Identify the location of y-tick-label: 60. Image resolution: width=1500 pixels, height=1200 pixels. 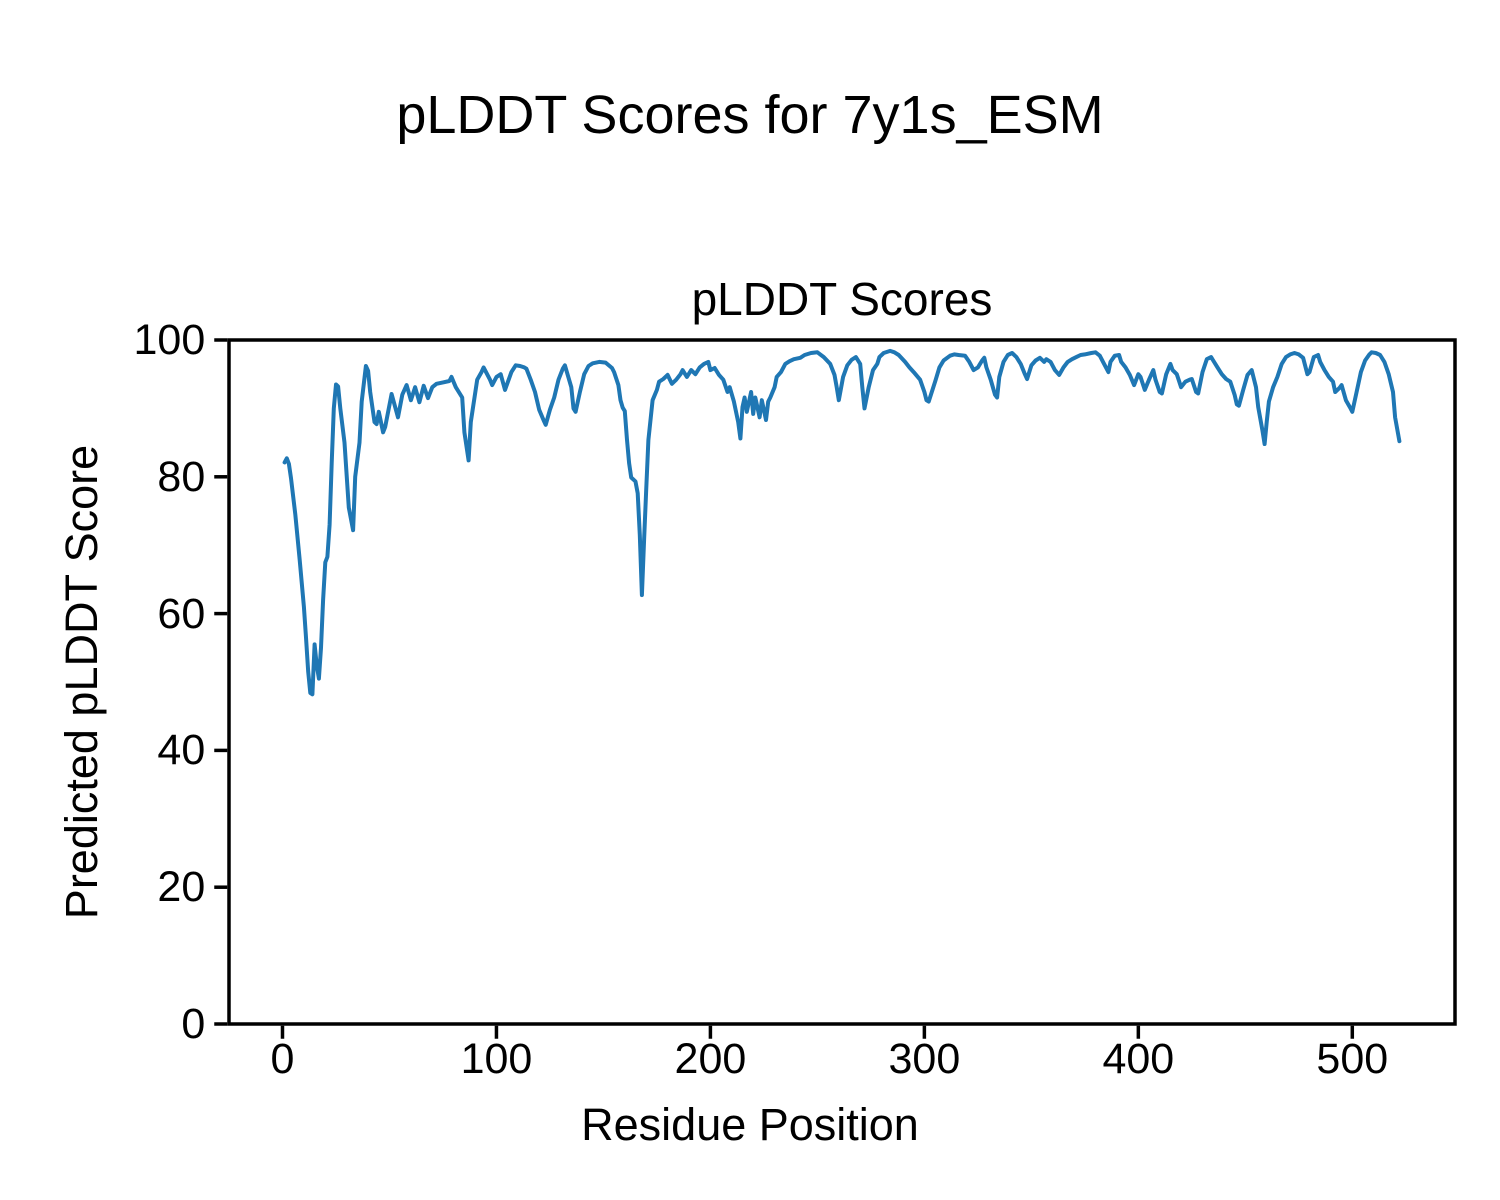
(181, 613).